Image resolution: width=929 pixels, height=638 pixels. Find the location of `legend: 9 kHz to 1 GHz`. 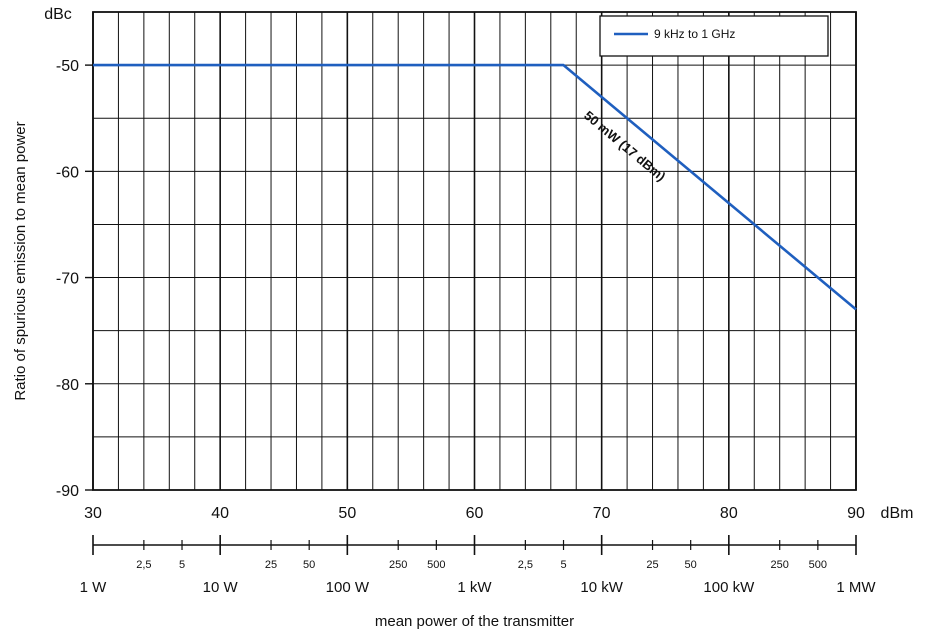

legend: 9 kHz to 1 GHz is located at coordinates (714, 36).